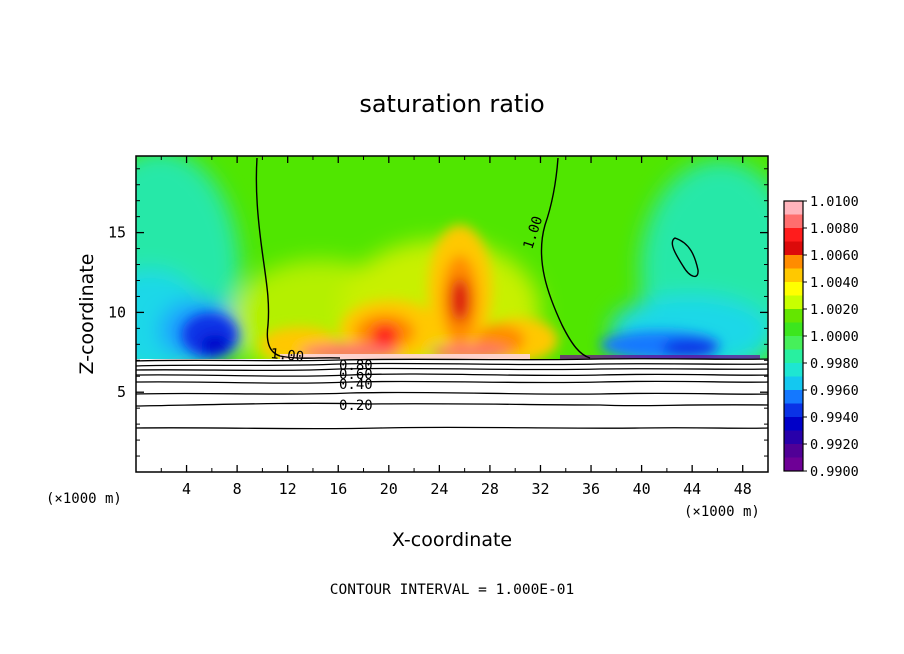  What do you see at coordinates (237, 489) in the screenshot?
I see `x-tick-label: 8` at bounding box center [237, 489].